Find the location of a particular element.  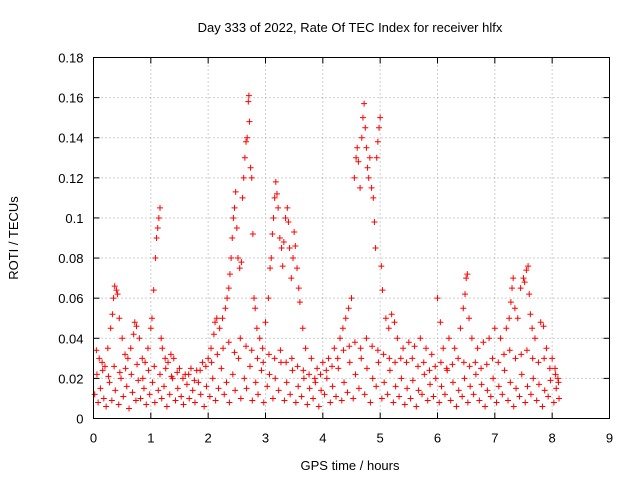

x-tick-label: 2 is located at coordinates (208, 438).